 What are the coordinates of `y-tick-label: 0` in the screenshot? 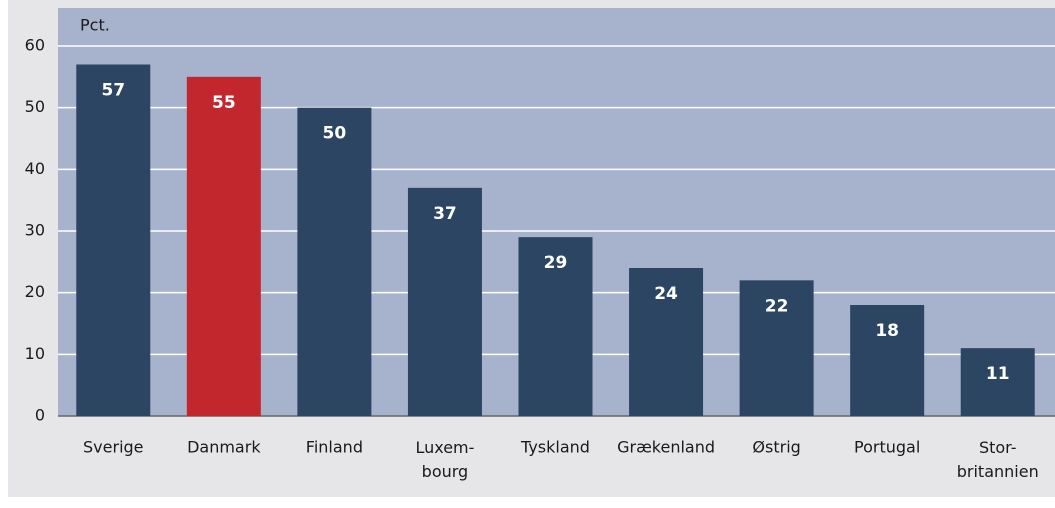 It's located at (40, 415).